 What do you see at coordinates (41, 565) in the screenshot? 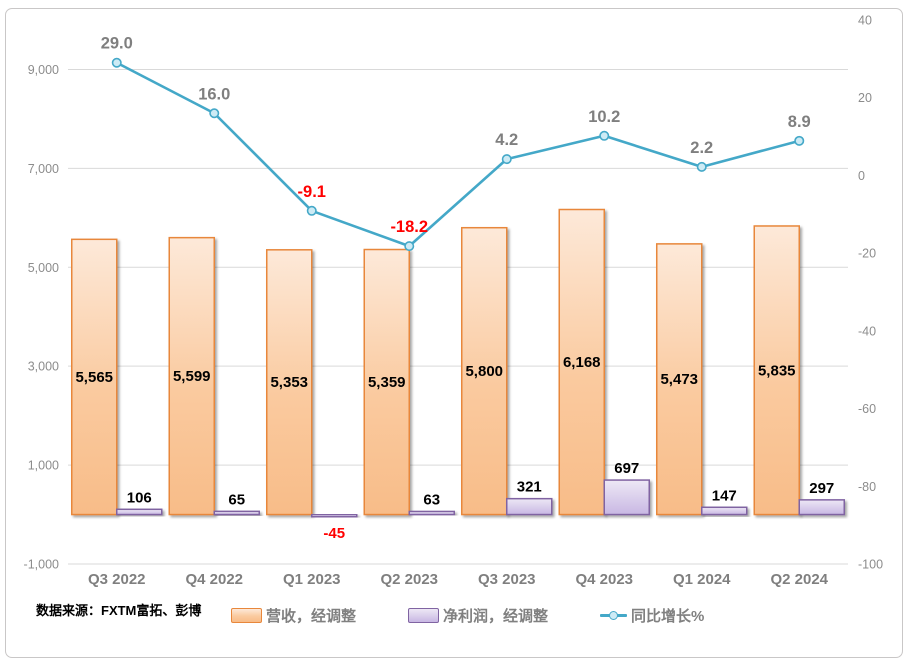
I see `left-axis-tick-label: -1,000` at bounding box center [41, 565].